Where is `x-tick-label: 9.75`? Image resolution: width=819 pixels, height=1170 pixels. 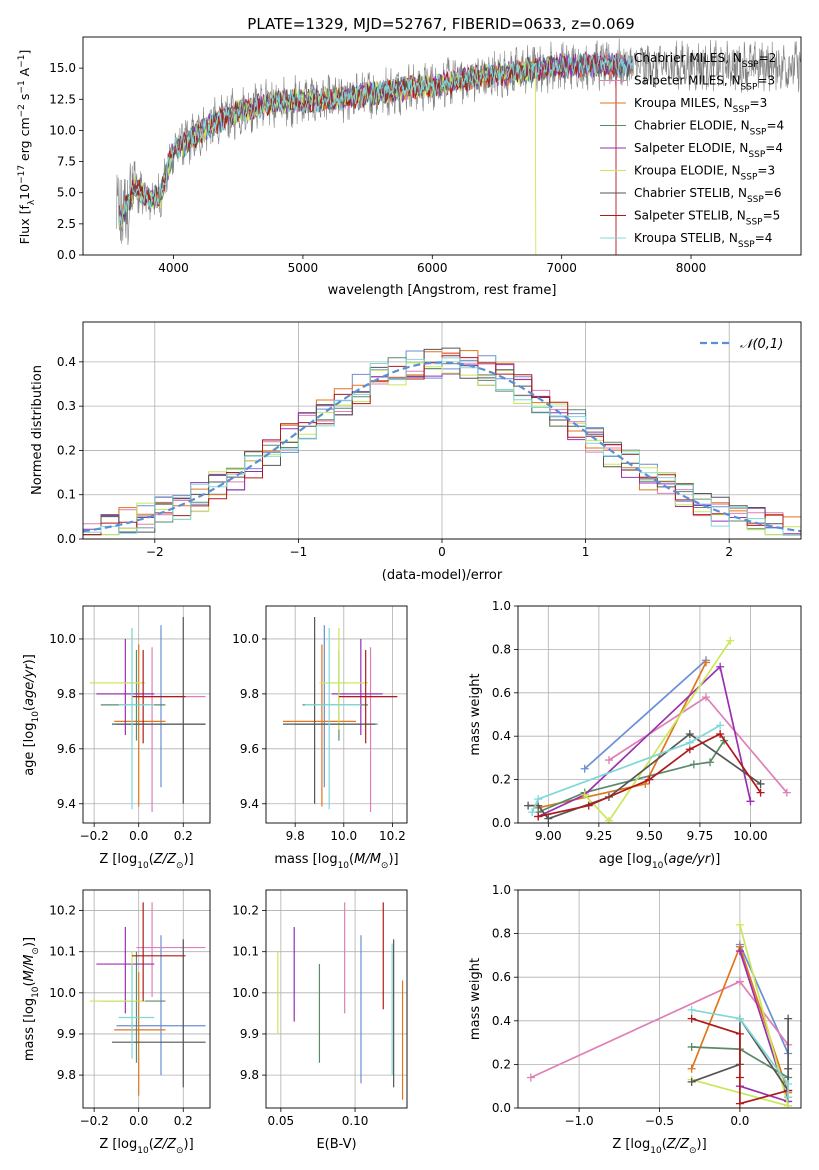 x-tick-label: 9.75 is located at coordinates (700, 836).